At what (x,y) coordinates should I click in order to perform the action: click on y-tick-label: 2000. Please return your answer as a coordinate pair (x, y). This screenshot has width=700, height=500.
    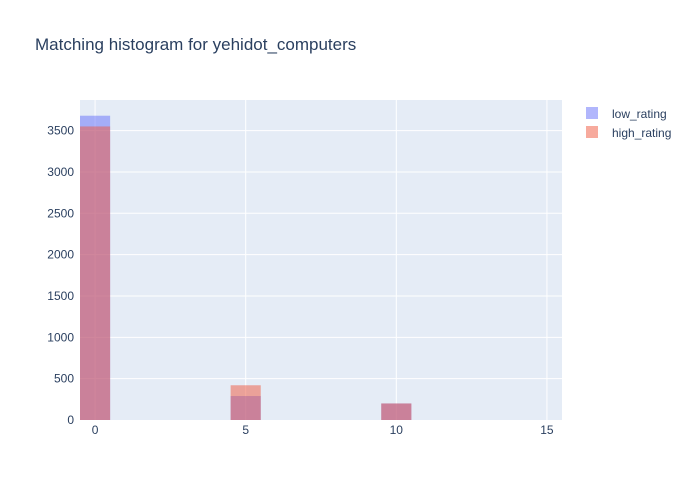
    Looking at the image, I should click on (60, 255).